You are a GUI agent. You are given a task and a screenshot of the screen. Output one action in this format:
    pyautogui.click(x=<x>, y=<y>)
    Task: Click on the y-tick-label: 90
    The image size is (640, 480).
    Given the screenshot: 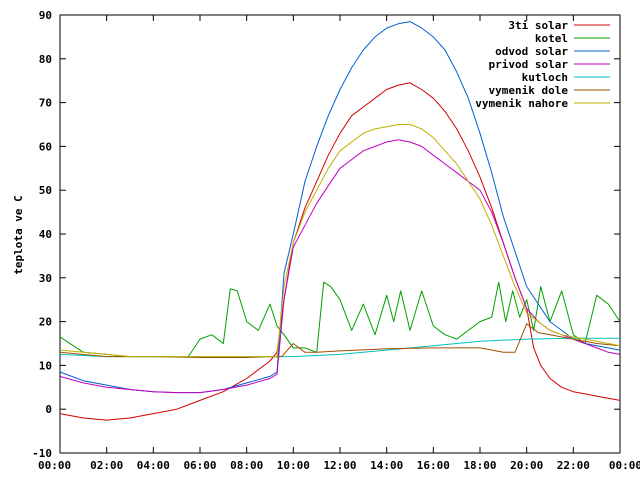 What is the action you would take?
    pyautogui.click(x=45, y=15)
    